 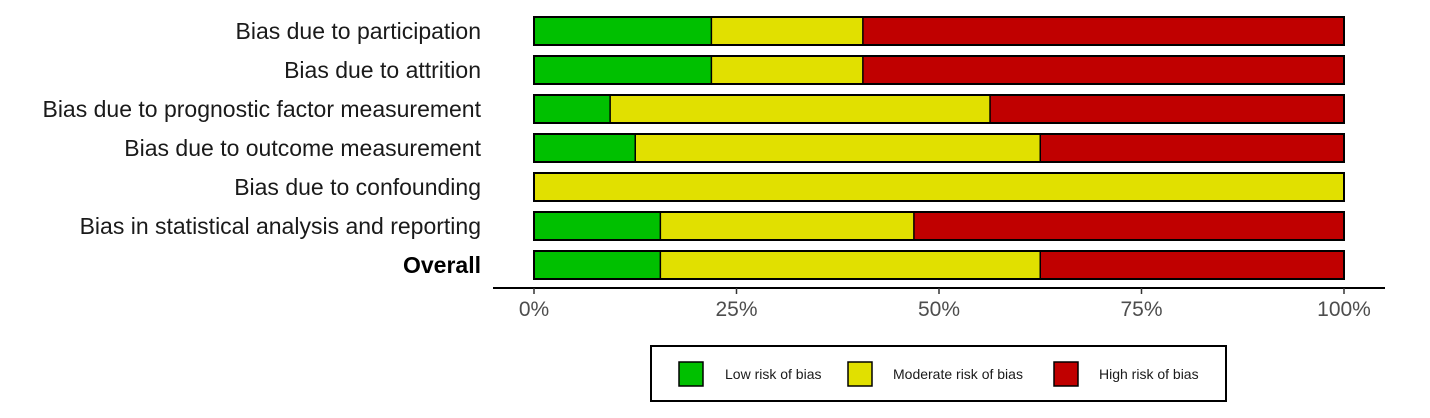 What do you see at coordinates (1066, 374) in the screenshot?
I see `legend-key-high-risk-of-bias` at bounding box center [1066, 374].